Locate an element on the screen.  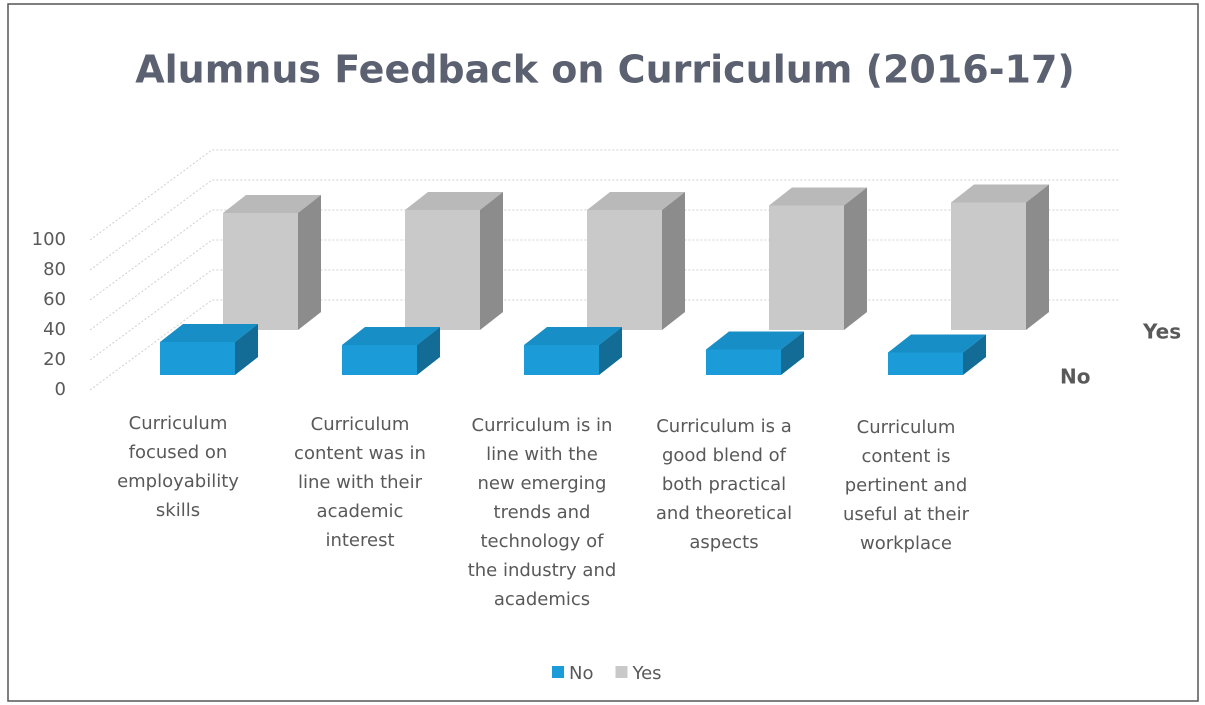
y-tick-label: 80 is located at coordinates (54, 269).